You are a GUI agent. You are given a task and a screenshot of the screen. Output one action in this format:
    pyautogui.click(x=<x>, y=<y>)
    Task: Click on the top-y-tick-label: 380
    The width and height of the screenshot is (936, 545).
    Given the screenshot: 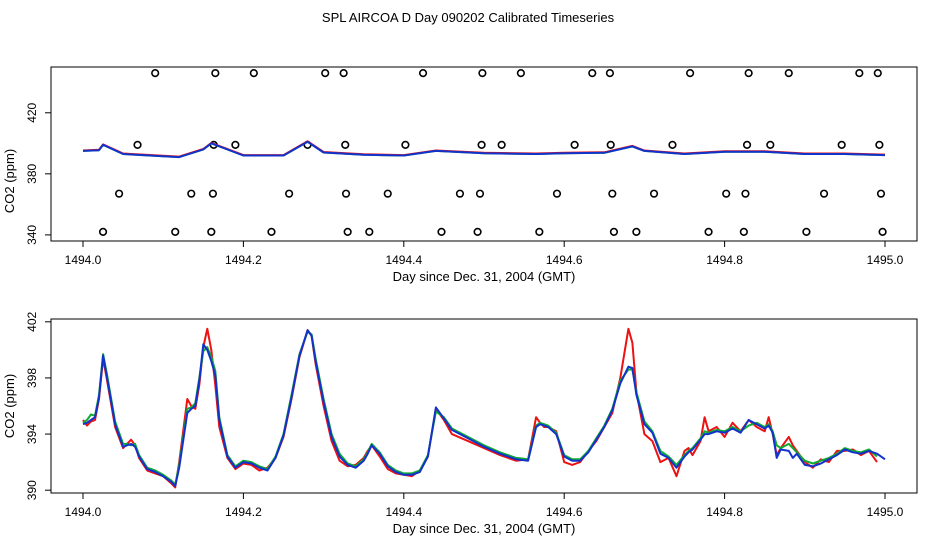 What is the action you would take?
    pyautogui.click(x=32, y=174)
    